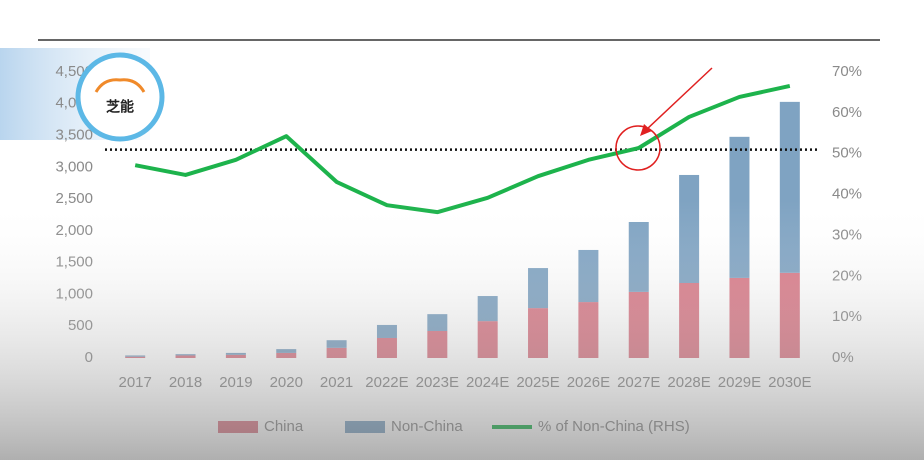 This screenshot has height=460, width=924. I want to click on x-tick-label: 2022E, so click(386, 382).